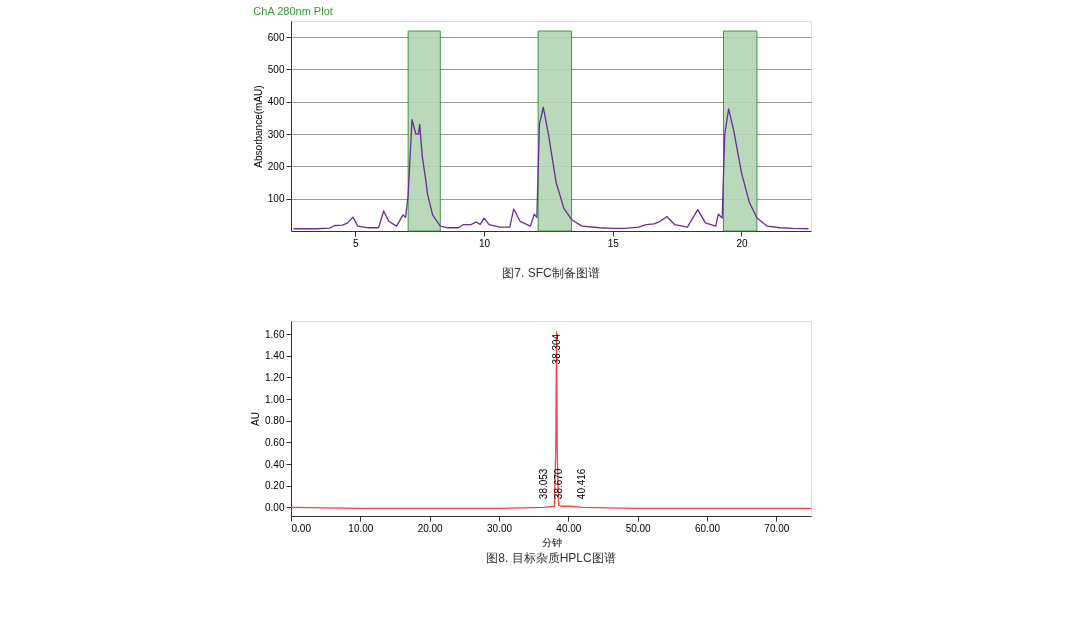  Describe the element at coordinates (551, 420) in the screenshot. I see `line-series` at that location.